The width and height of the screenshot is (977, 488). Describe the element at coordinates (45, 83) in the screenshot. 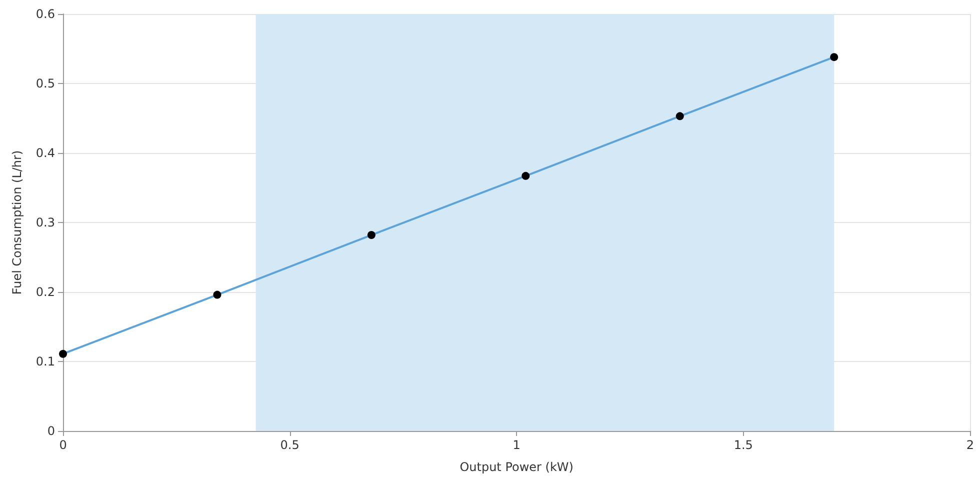

I see `y-tick-label: 0.5` at that location.